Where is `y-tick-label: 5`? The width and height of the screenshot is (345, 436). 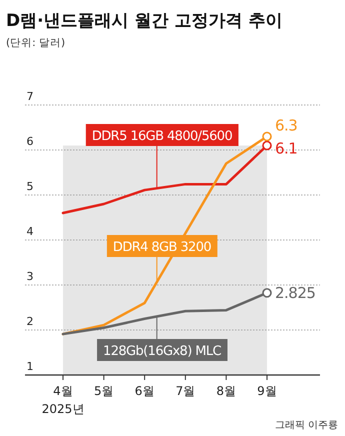
y-tick-label: 5 is located at coordinates (30, 186).